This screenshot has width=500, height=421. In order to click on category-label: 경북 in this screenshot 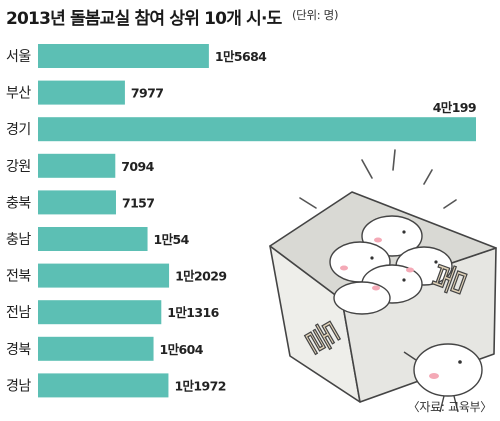, I will do `click(18, 350)`.